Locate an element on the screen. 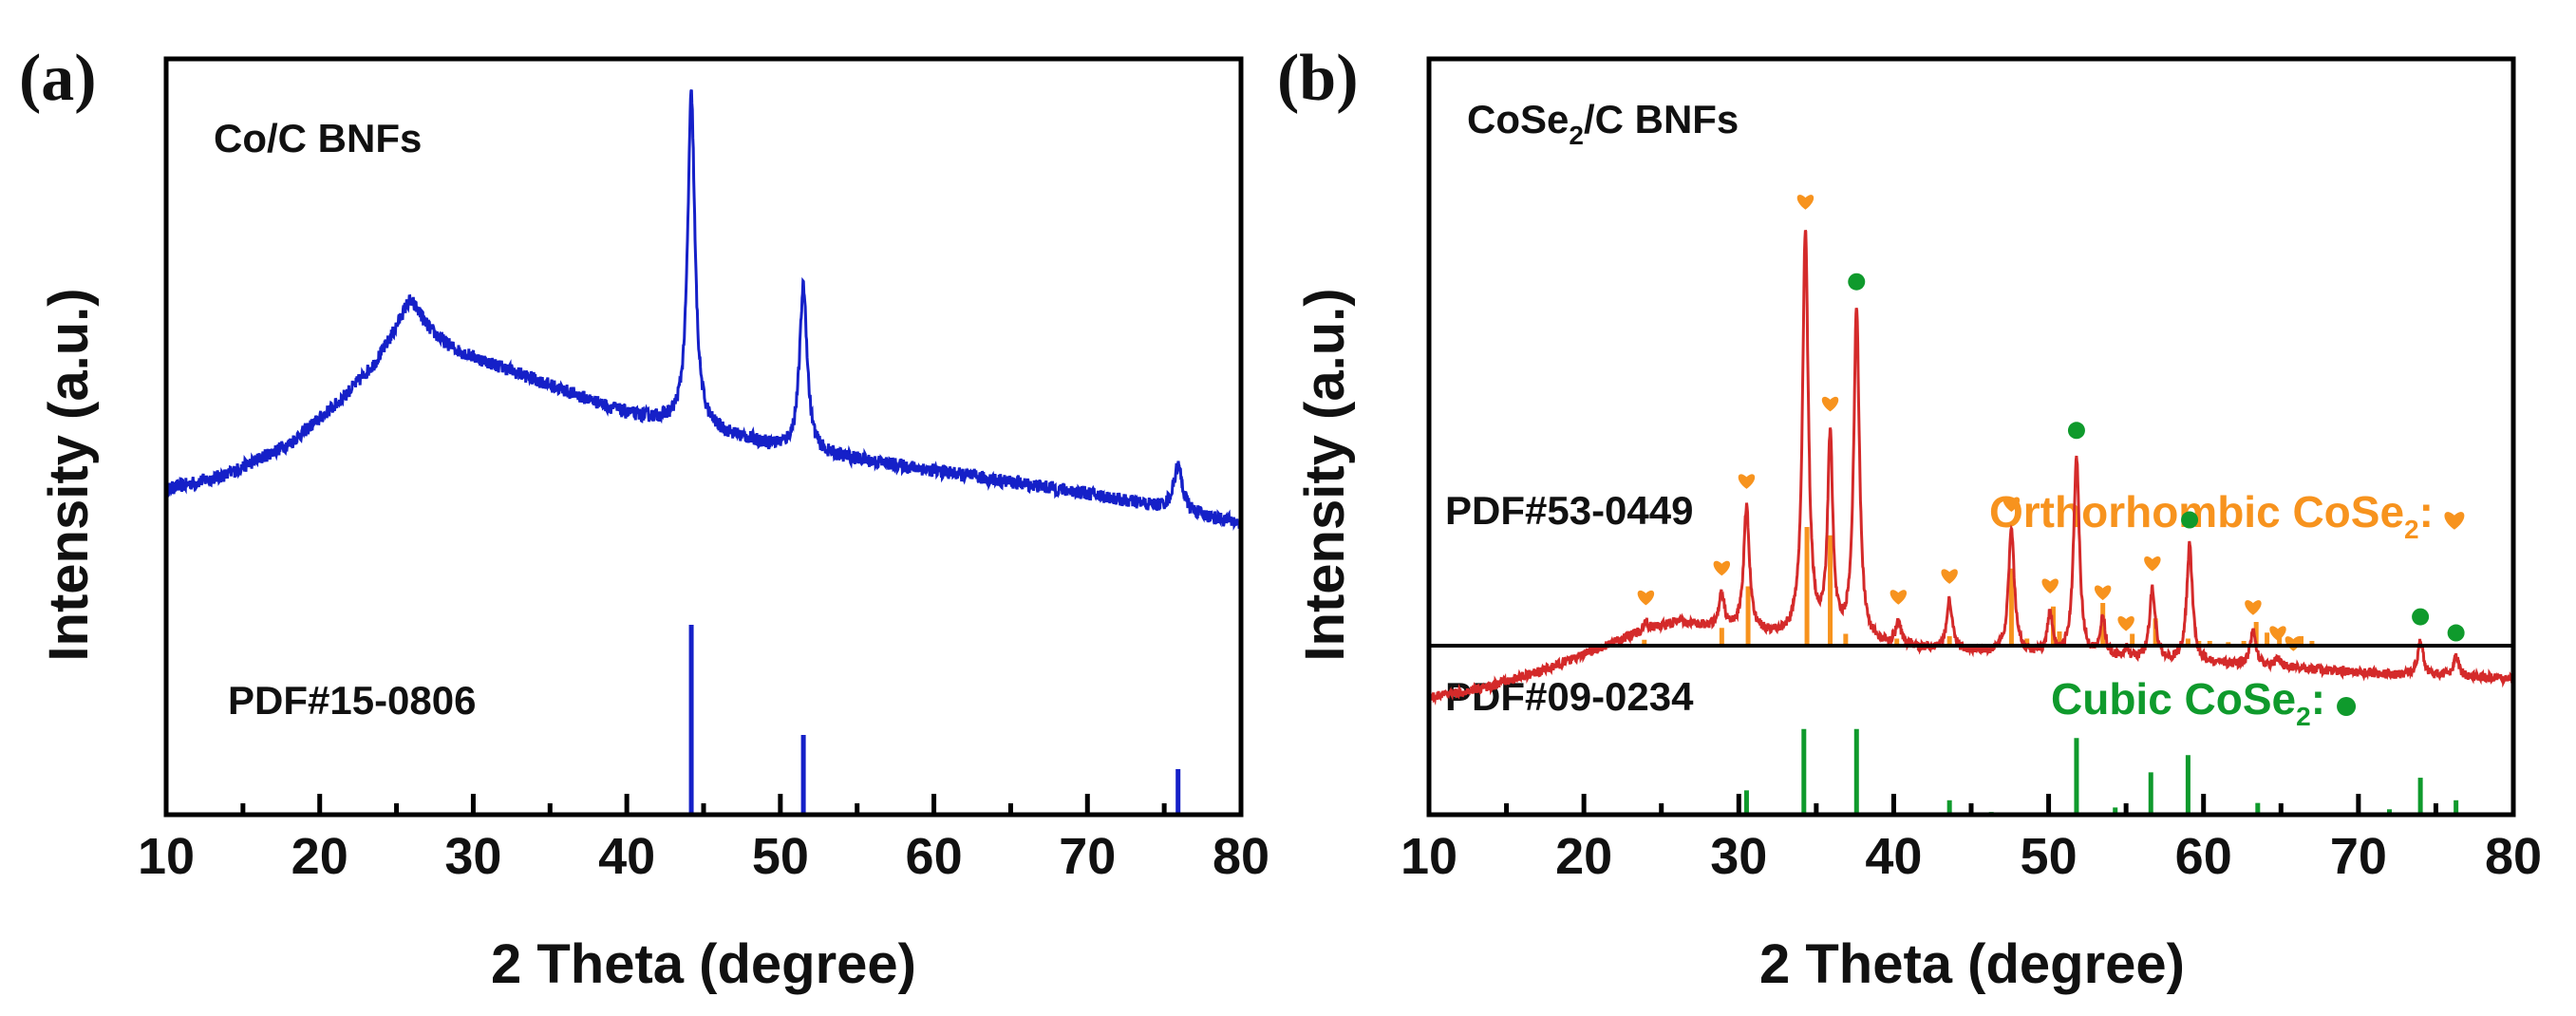  panel-b-ortho-phase-label: Orthorhombic CoSe2: is located at coordinates (2211, 515).